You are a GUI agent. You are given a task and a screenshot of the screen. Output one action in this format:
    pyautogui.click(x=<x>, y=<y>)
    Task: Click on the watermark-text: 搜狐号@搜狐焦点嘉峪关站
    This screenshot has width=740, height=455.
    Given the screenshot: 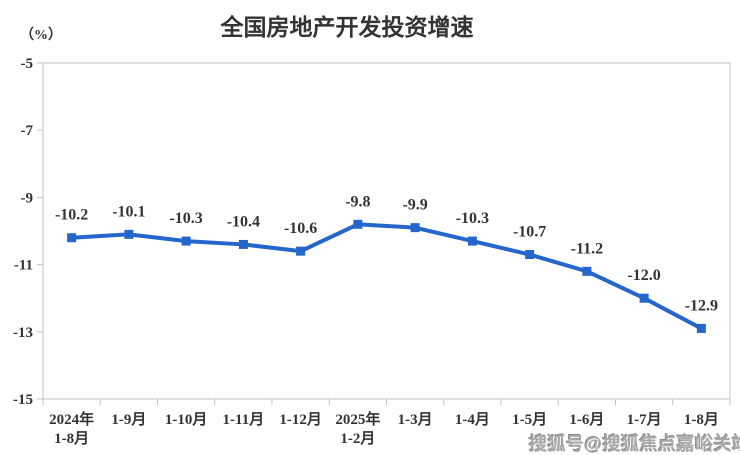 What is the action you would take?
    pyautogui.click(x=634, y=444)
    